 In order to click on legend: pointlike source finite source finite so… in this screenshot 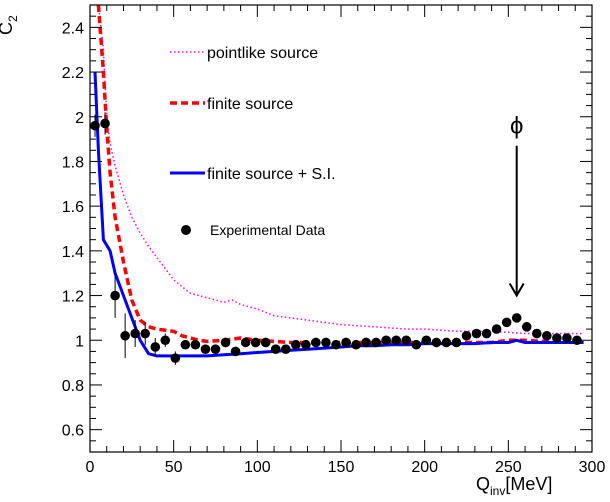, I will do `click(253, 141)`.